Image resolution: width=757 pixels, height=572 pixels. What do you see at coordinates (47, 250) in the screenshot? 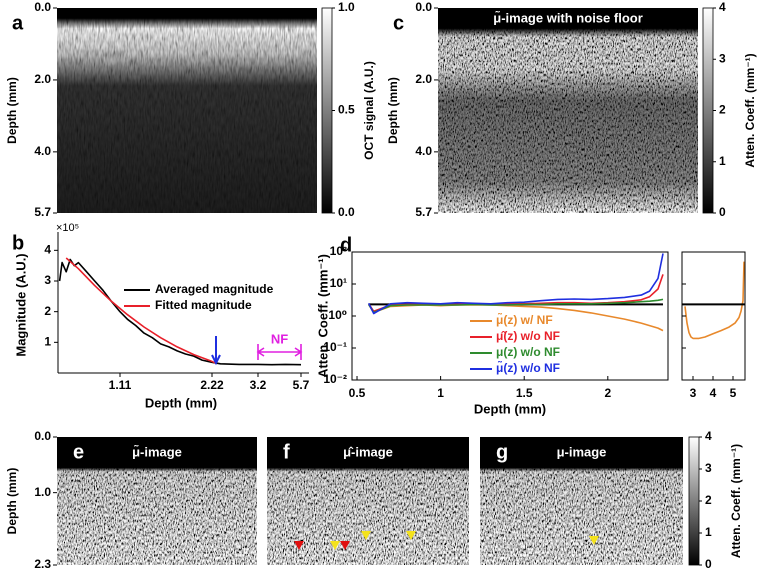
I see `y-tick-label: 4` at bounding box center [47, 250].